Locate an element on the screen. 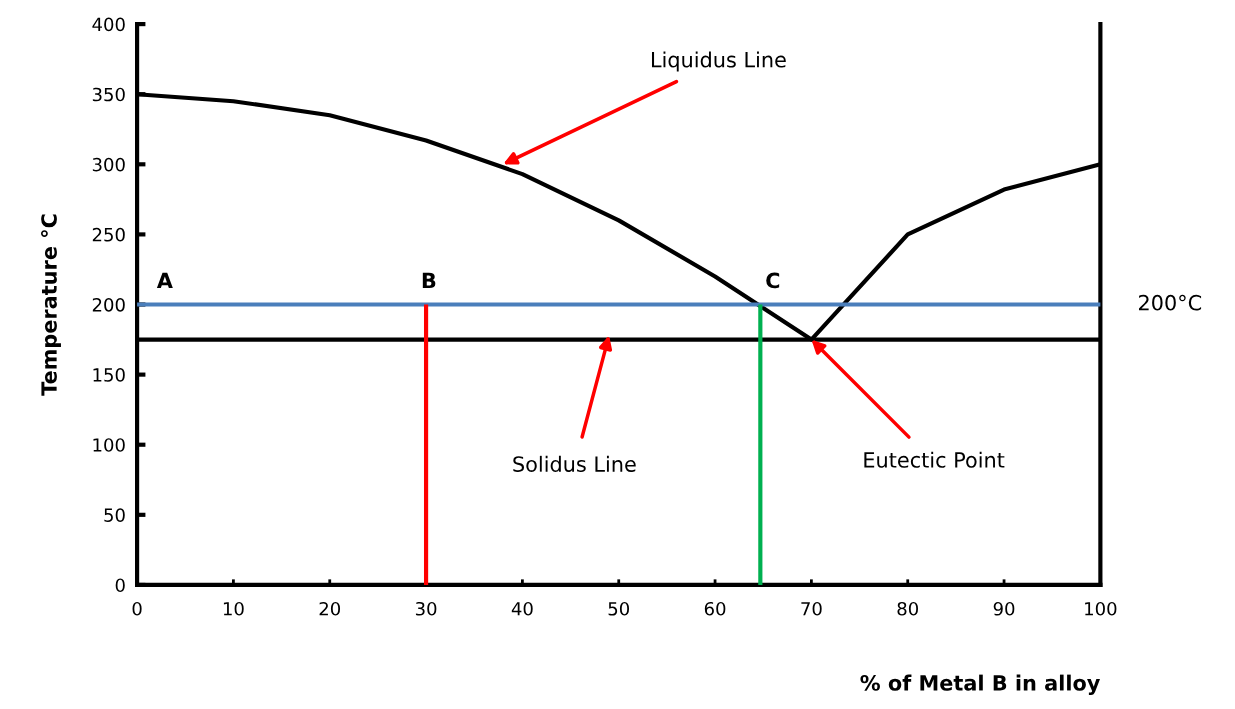  annotation: Liquidus Line is located at coordinates (718, 61).